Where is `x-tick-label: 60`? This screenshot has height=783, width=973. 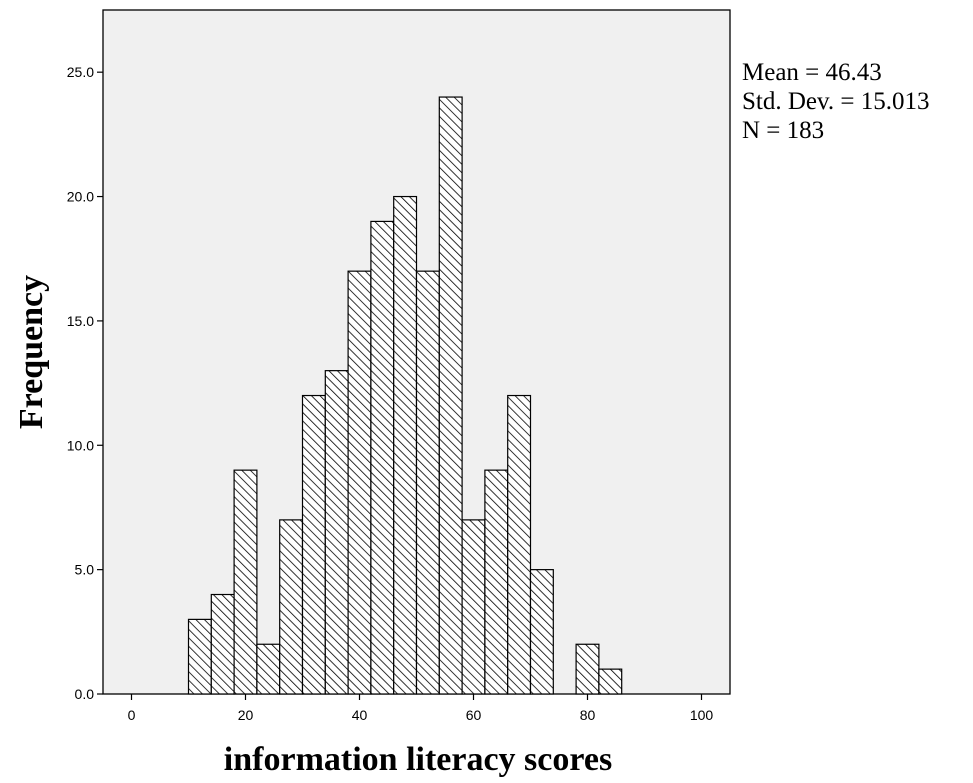 x-tick-label: 60 is located at coordinates (474, 715).